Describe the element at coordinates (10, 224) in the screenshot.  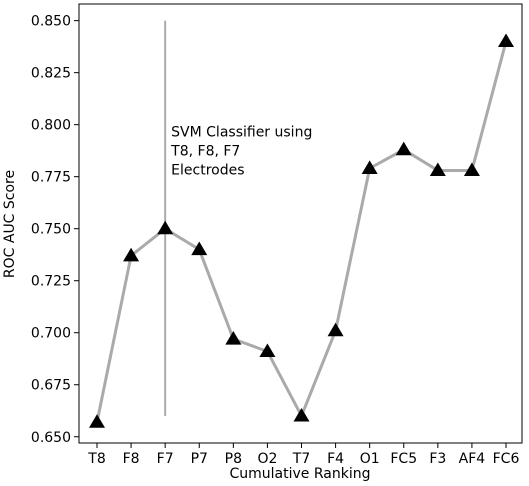
I see `y-axis-label: ROC AUC Score` at that location.